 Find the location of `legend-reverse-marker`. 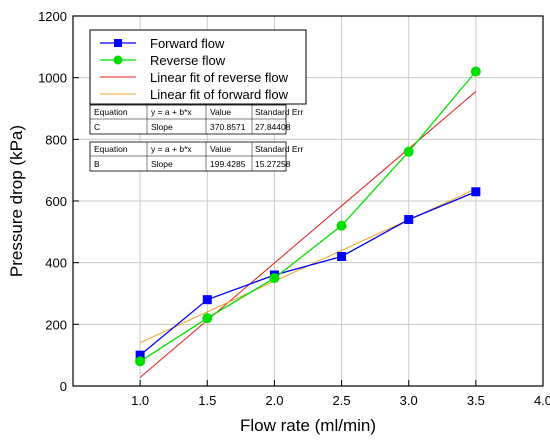

legend-reverse-marker is located at coordinates (118, 60).